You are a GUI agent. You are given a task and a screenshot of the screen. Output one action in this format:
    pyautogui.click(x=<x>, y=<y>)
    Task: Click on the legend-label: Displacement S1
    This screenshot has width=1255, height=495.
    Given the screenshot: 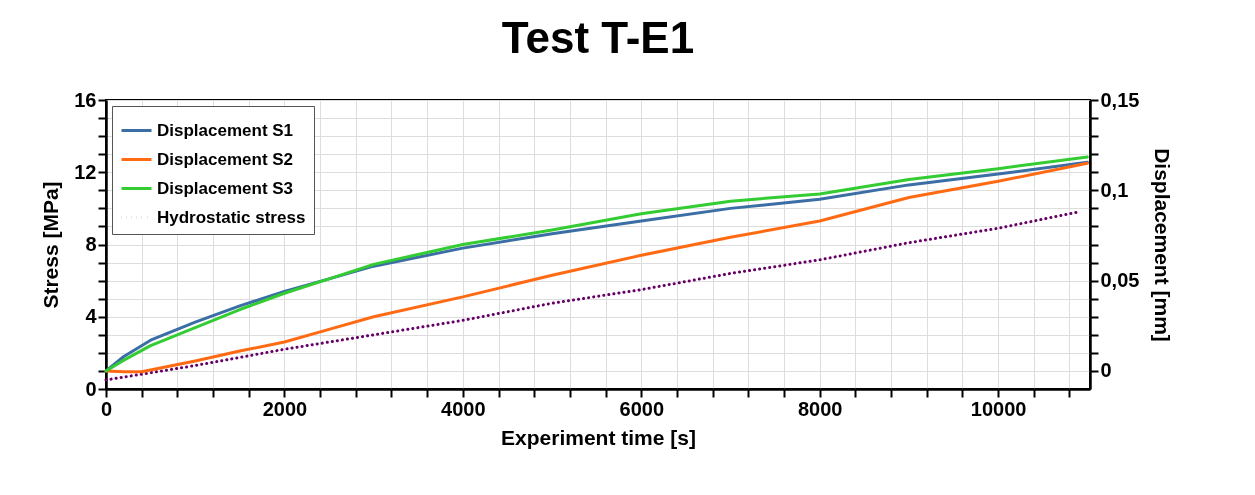 What is the action you would take?
    pyautogui.click(x=225, y=130)
    